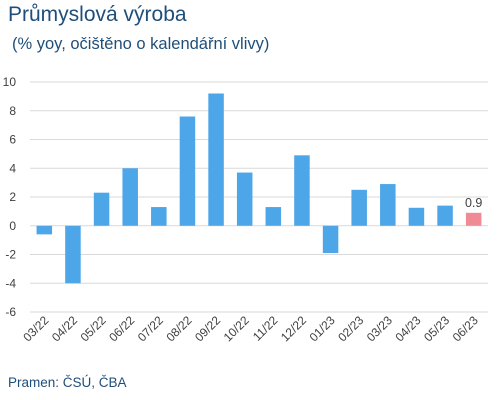  What do you see at coordinates (141, 44) in the screenshot?
I see `chart-subtitle: (% yoy, očištěno o kalendářní vlivy)` at bounding box center [141, 44].